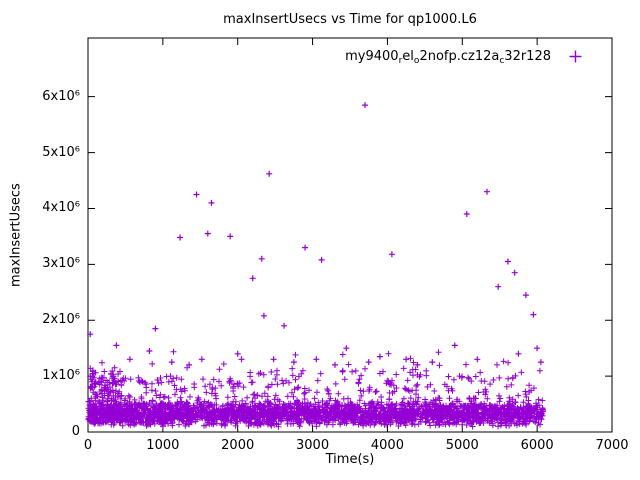  I want to click on x-axis-label: Time(s), so click(350, 459).